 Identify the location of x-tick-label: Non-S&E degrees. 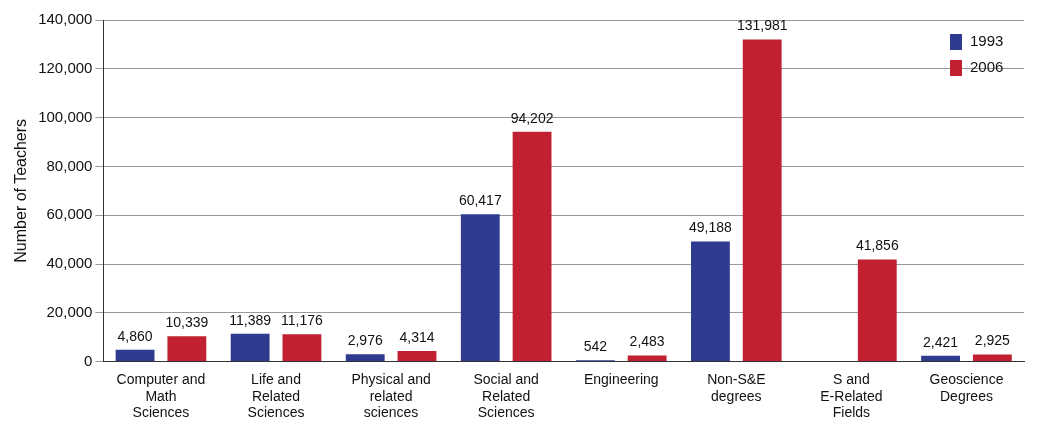
(736, 387).